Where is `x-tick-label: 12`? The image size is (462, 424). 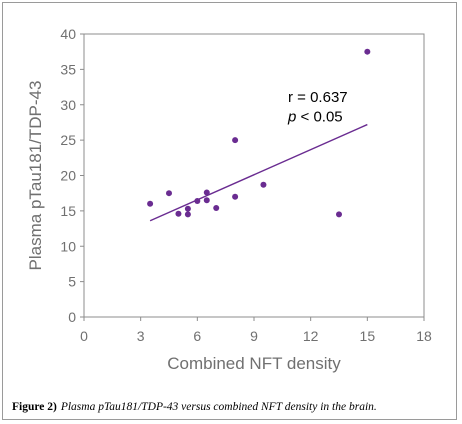 x-tick-label: 12 is located at coordinates (311, 336).